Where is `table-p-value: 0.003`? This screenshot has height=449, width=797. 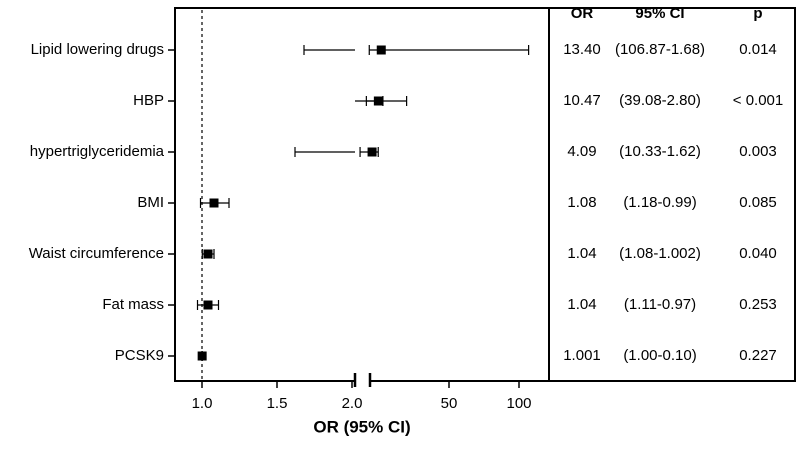 table-p-value: 0.003 is located at coordinates (758, 151).